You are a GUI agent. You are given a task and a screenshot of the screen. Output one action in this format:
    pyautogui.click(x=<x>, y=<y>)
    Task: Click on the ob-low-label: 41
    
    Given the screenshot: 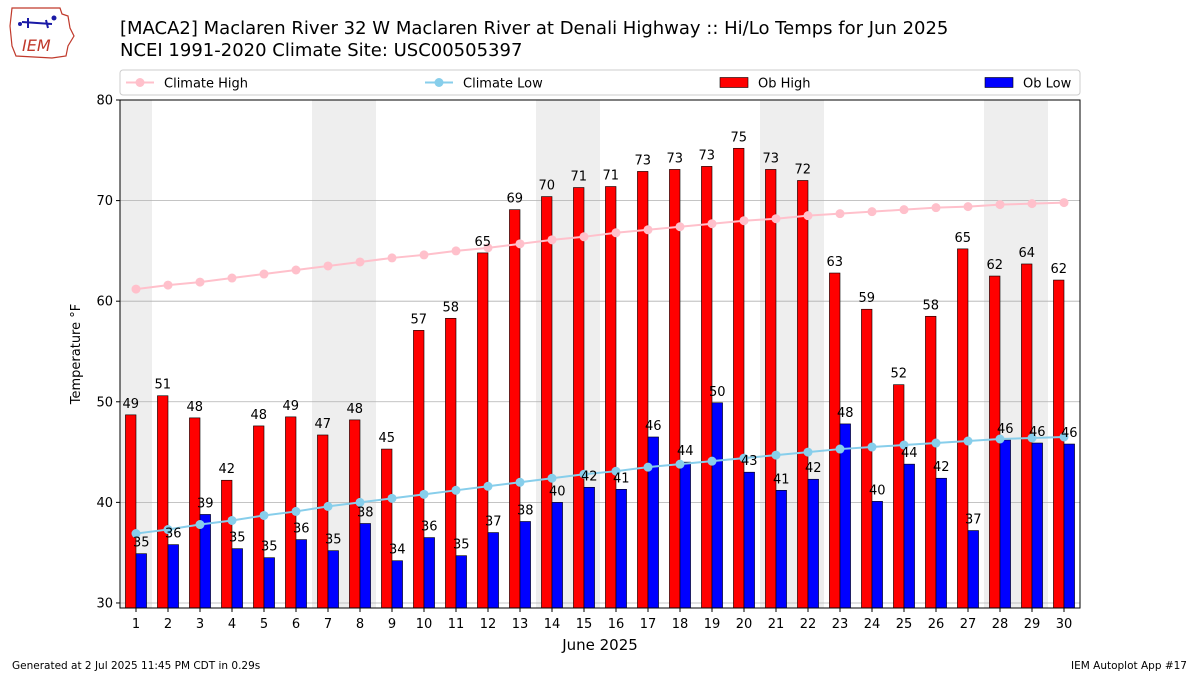 What is the action you would take?
    pyautogui.click(x=781, y=479)
    